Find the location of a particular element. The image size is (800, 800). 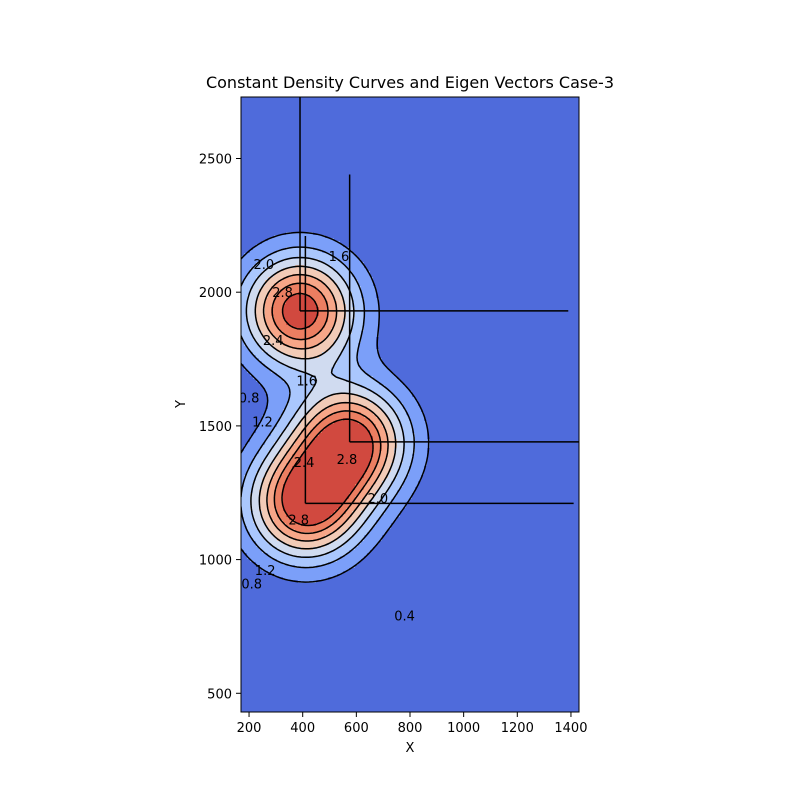

x-tick-label: 200 is located at coordinates (249, 728).